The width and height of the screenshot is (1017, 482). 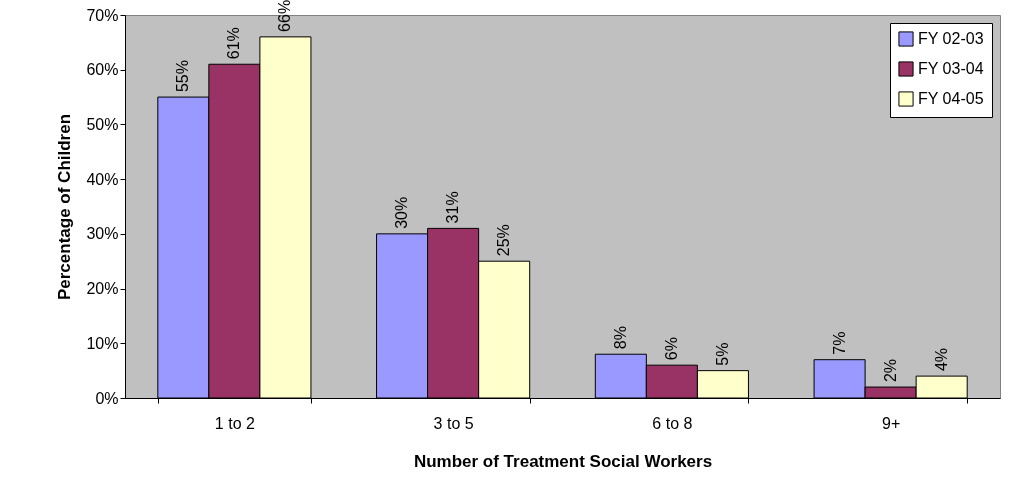 I want to click on y-tick-label: 20%, so click(x=102, y=289).